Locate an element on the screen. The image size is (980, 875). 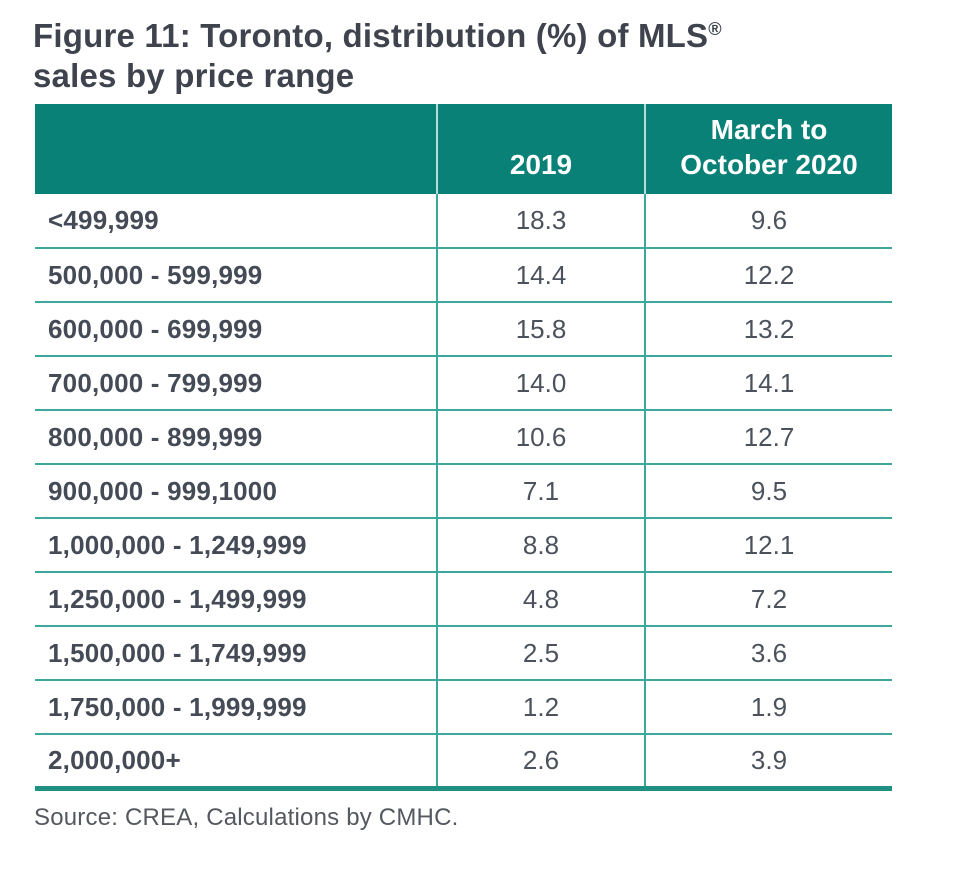
table-row: 1,750,000 - 1,999,999 1.2 1.9 is located at coordinates (463, 708).